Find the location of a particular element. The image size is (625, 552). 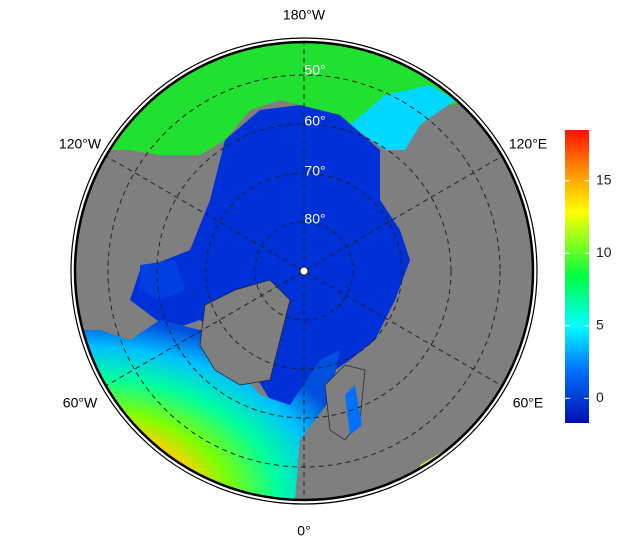

longitude-label: 60°W is located at coordinates (80, 403).